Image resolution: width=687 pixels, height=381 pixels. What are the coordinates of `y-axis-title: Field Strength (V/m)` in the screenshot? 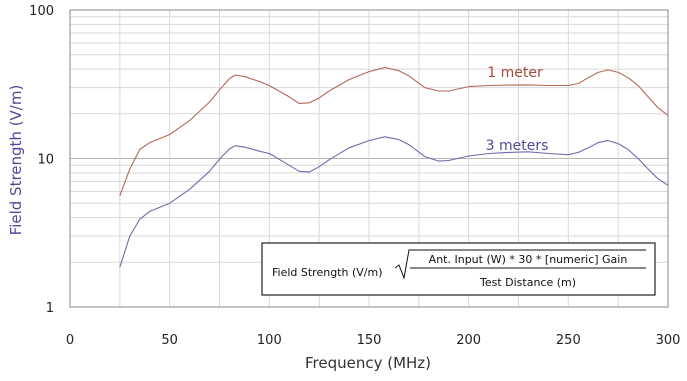 It's located at (16, 160).